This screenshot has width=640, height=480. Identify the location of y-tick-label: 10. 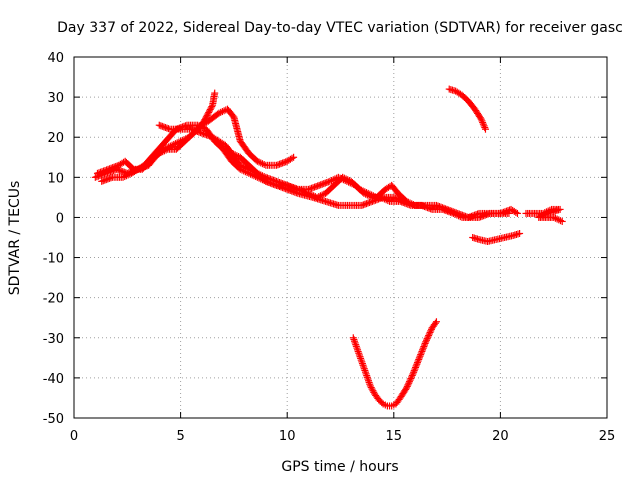
(55, 178).